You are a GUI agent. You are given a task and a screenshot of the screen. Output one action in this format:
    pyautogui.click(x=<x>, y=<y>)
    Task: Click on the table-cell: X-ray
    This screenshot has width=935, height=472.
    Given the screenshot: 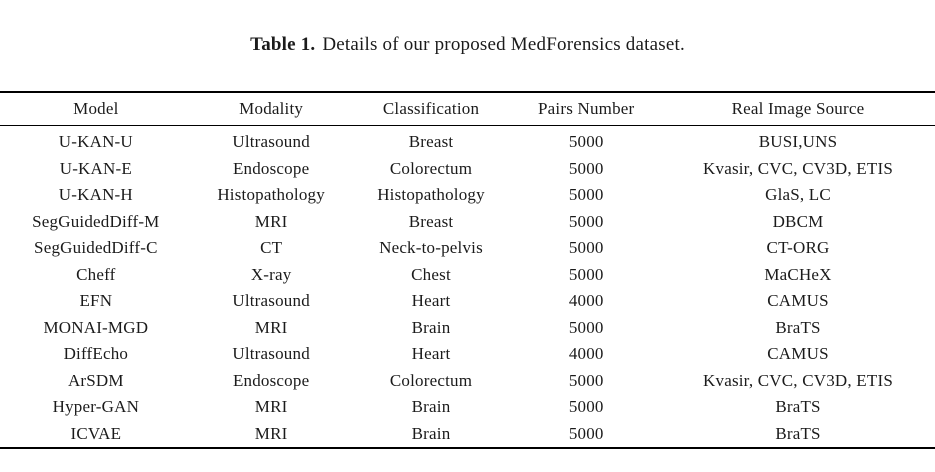 What is the action you would take?
    pyautogui.click(x=271, y=274)
    